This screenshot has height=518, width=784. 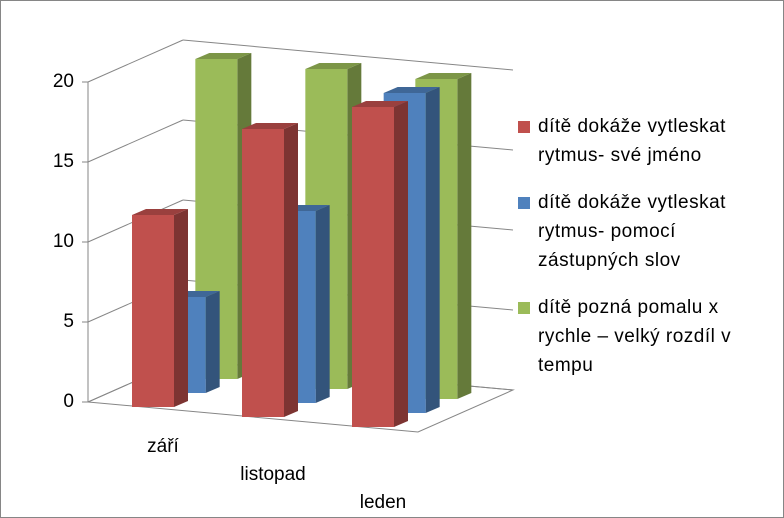 I want to click on x-tick-label: září, so click(x=163, y=446).